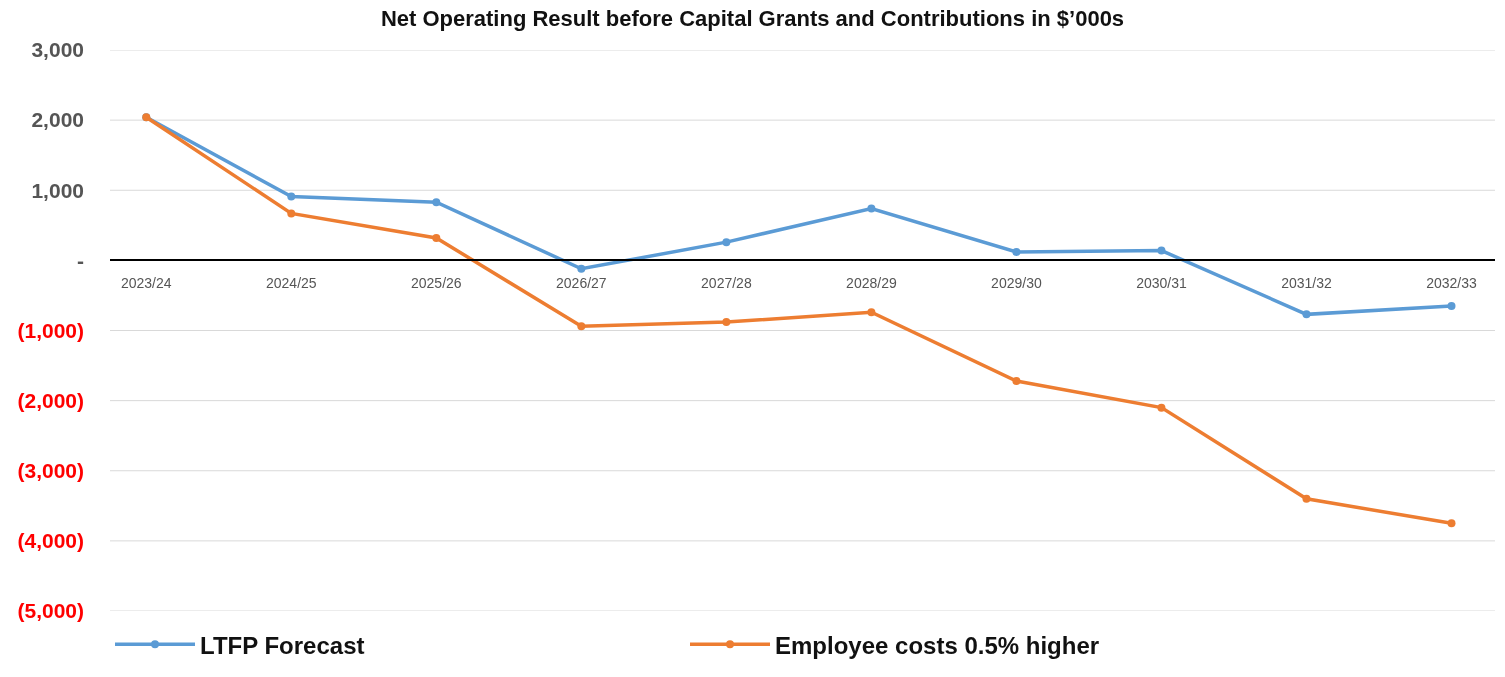  What do you see at coordinates (1161, 282) in the screenshot?
I see `x-tick-label: 2030/31` at bounding box center [1161, 282].